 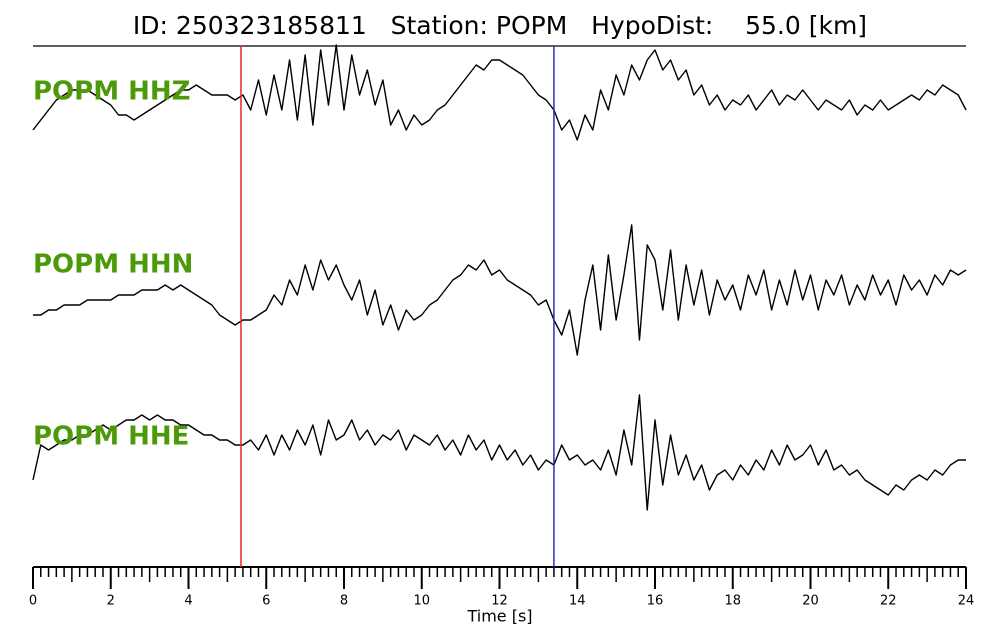 I want to click on x-axis-label: Time [s], so click(x=499, y=616).